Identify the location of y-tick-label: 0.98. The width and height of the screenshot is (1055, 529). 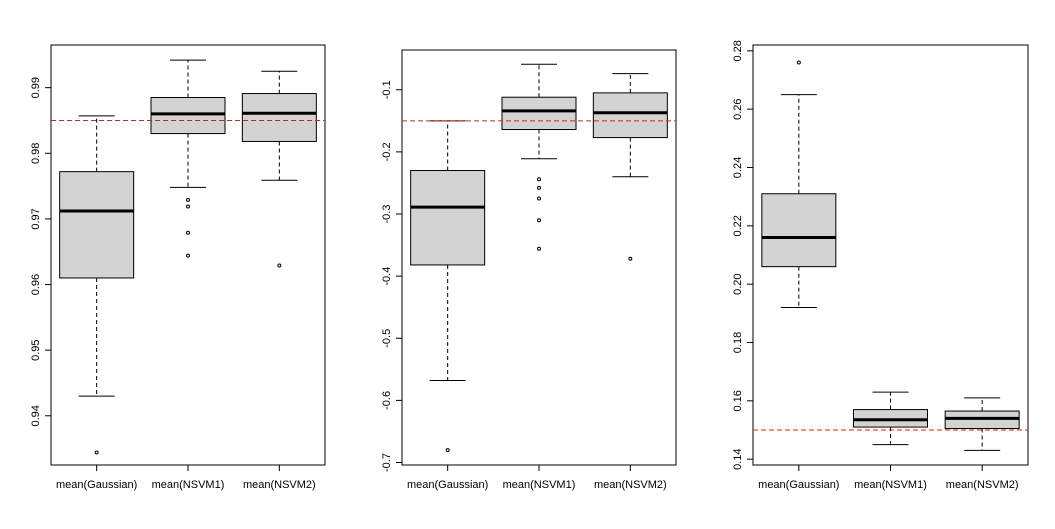
(36, 153).